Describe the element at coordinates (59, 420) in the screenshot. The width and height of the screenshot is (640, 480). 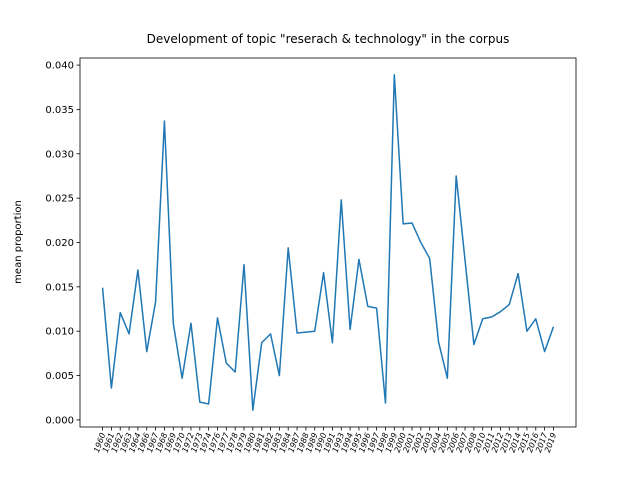
I see `y-tick-label: 0.000` at that location.